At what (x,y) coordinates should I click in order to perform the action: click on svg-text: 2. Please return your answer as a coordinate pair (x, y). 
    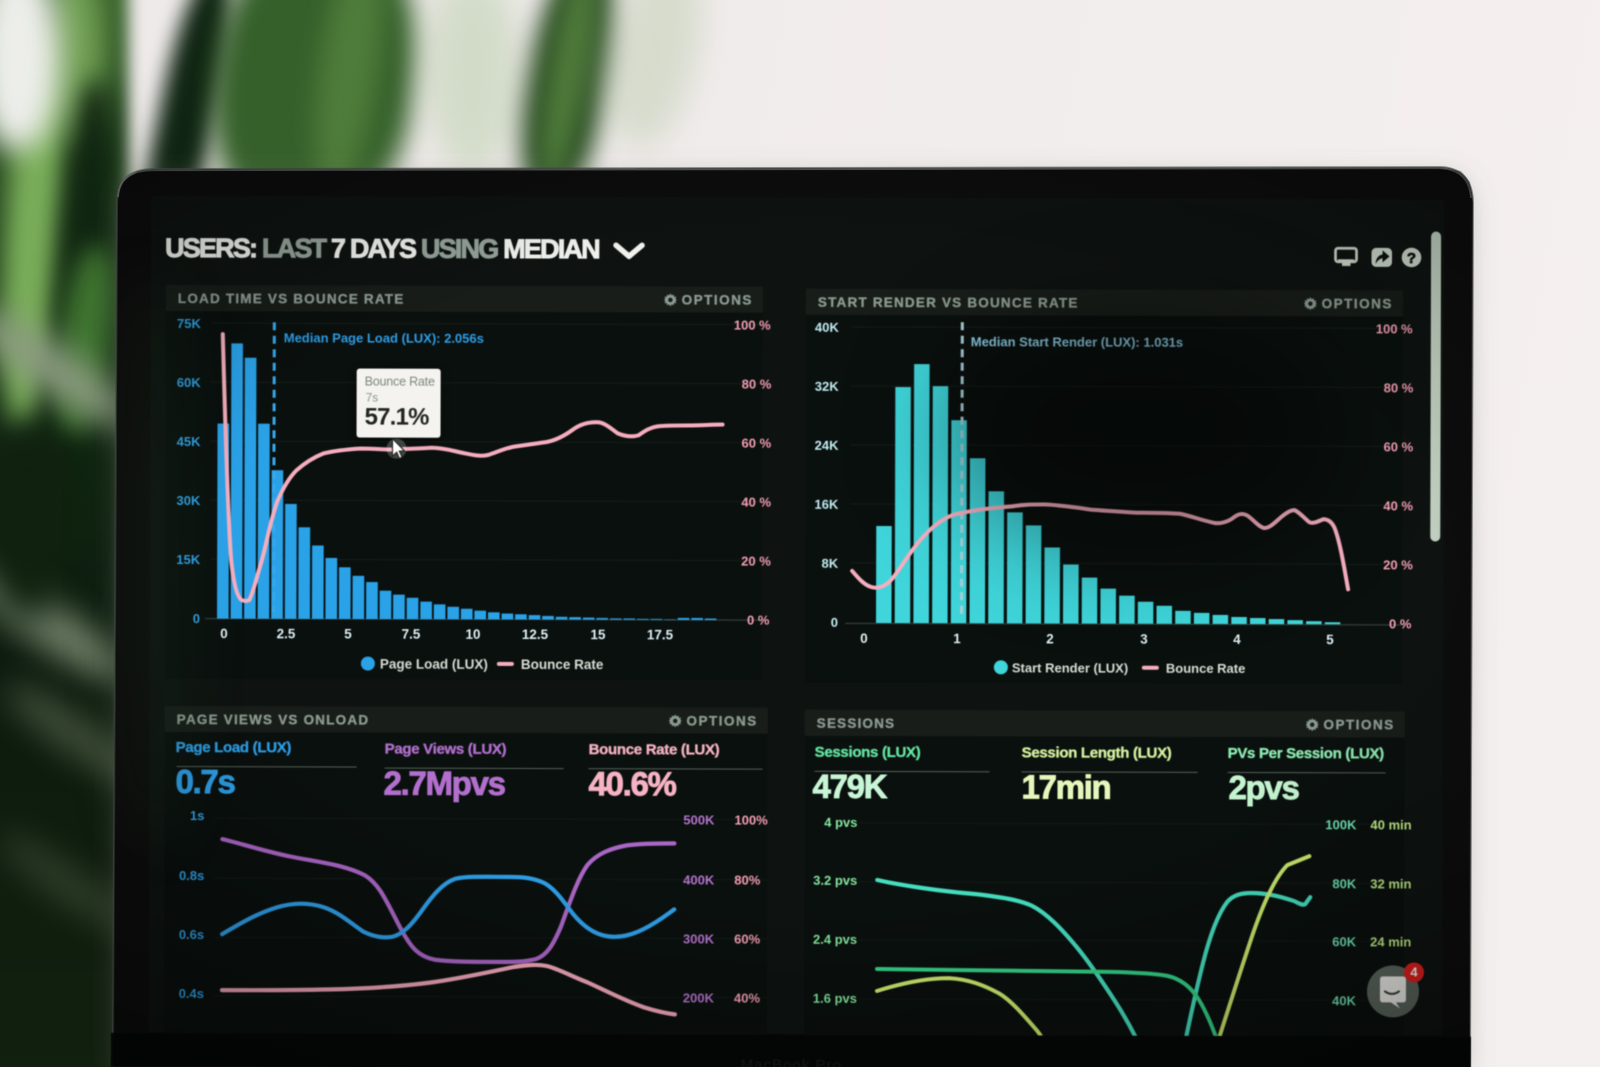
    Looking at the image, I should click on (1050, 638).